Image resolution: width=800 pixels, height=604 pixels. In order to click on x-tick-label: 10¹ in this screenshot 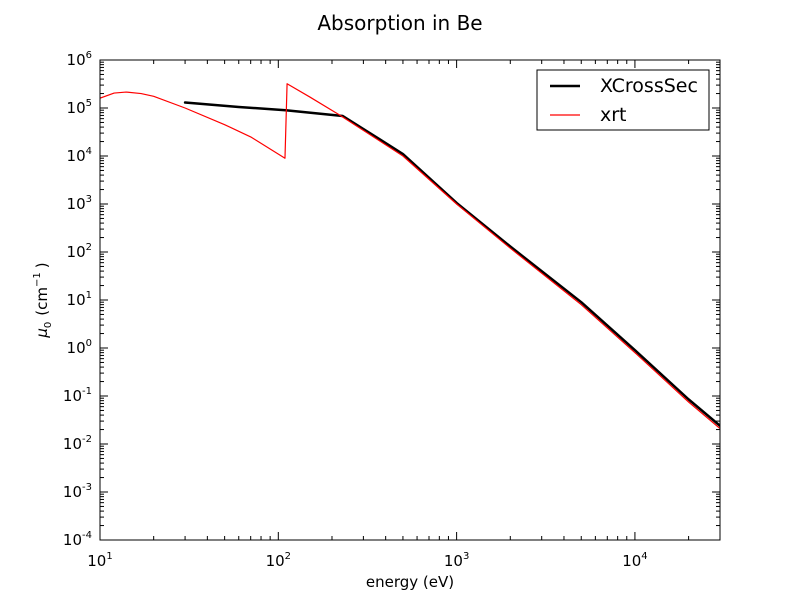, I will do `click(99, 560)`.